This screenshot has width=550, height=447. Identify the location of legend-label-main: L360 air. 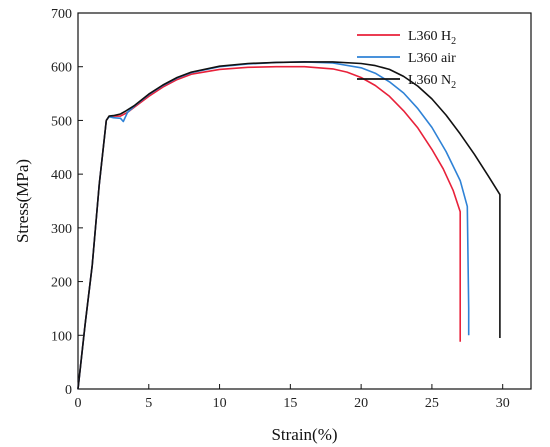
(432, 58).